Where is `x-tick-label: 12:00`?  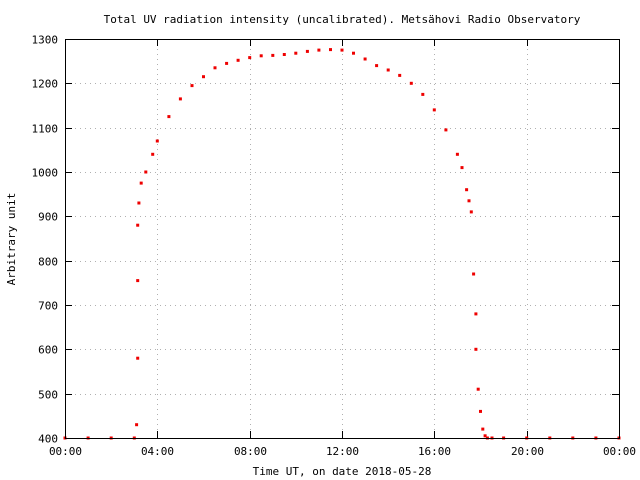
x-tick-label: 12:00 is located at coordinates (342, 451).